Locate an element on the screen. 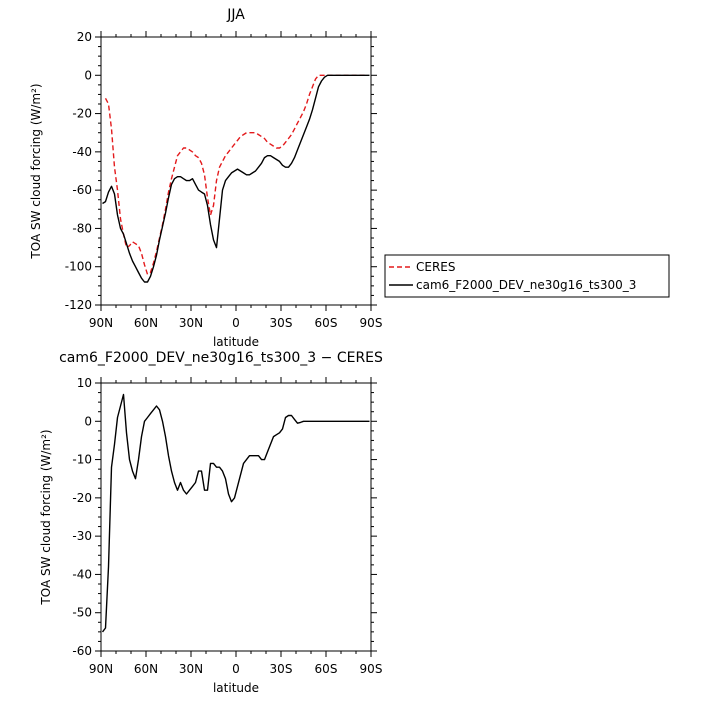  y-tick-label: -50 is located at coordinates (82, 613).